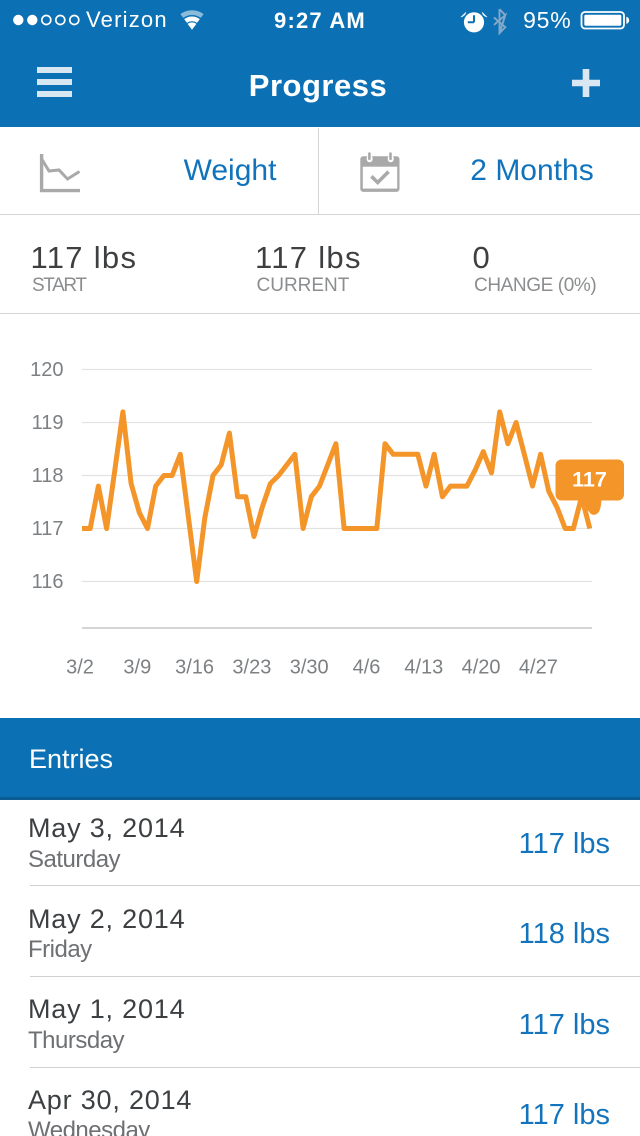  I want to click on svg-text: 4/20, so click(481, 668).